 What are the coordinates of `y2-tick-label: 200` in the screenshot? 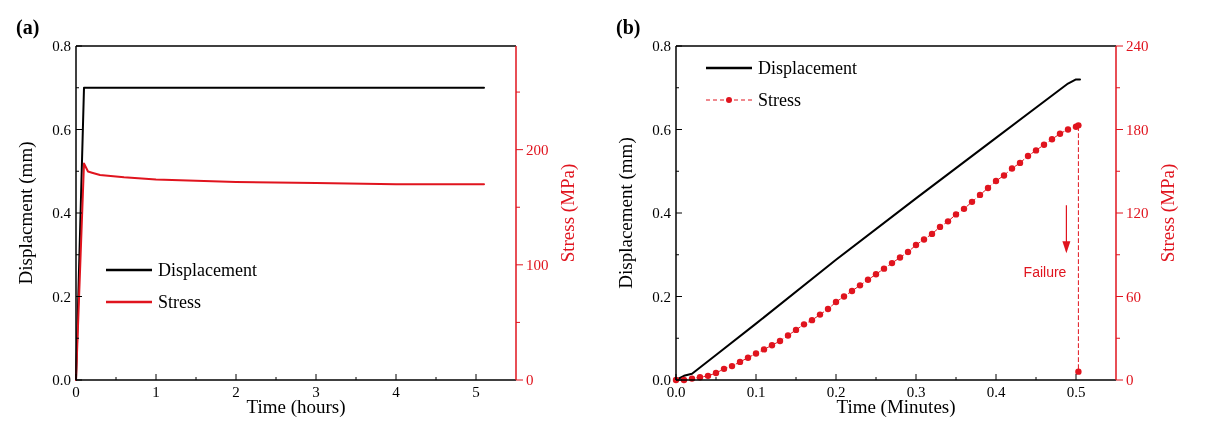 It's located at (537, 149).